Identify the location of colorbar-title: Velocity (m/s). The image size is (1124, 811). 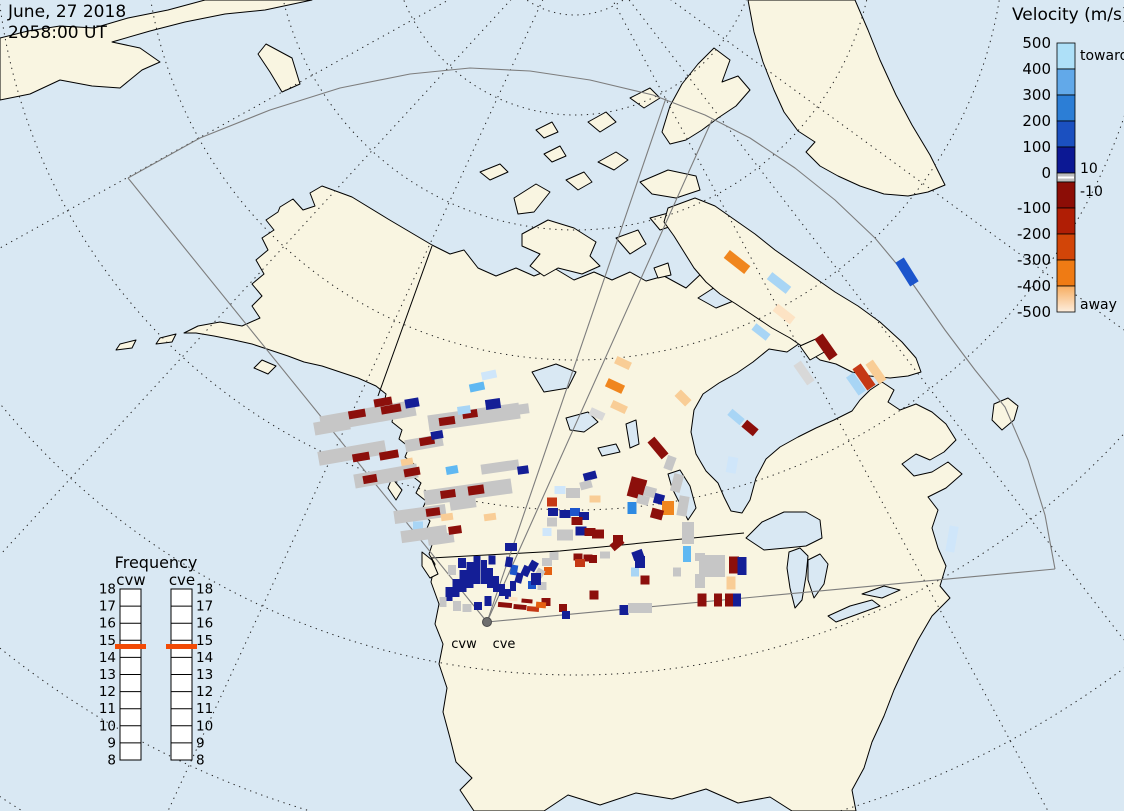
(1068, 15).